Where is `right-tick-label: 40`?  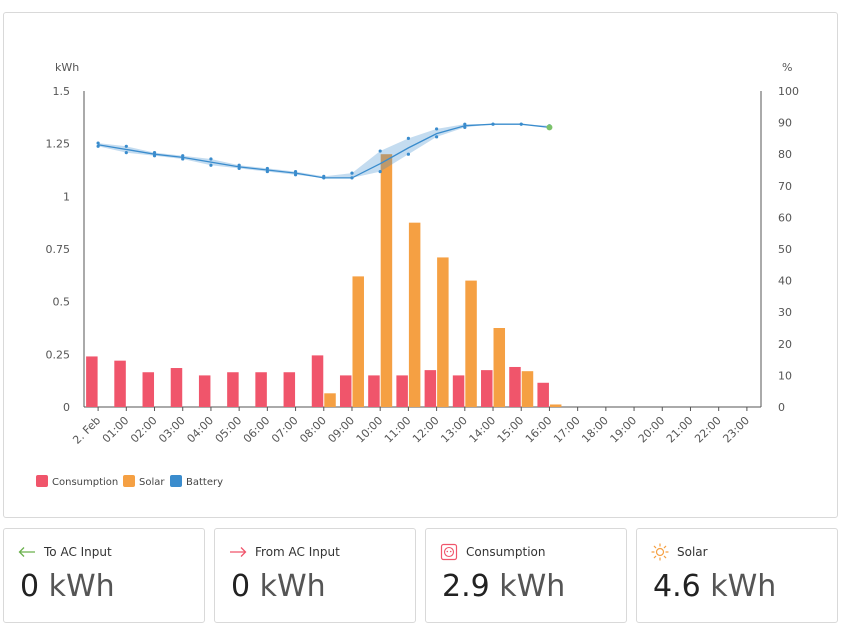 right-tick-label: 40 is located at coordinates (785, 281).